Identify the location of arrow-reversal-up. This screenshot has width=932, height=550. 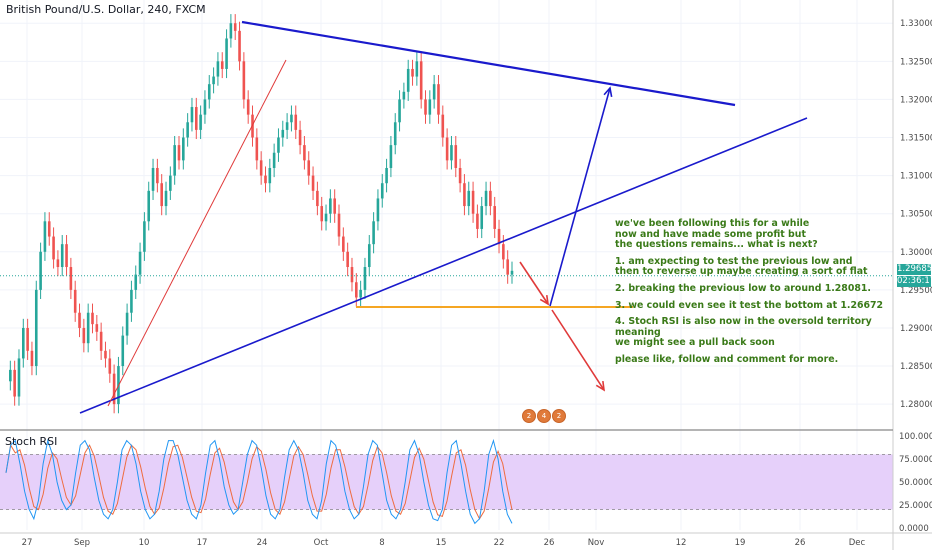
(581, 196).